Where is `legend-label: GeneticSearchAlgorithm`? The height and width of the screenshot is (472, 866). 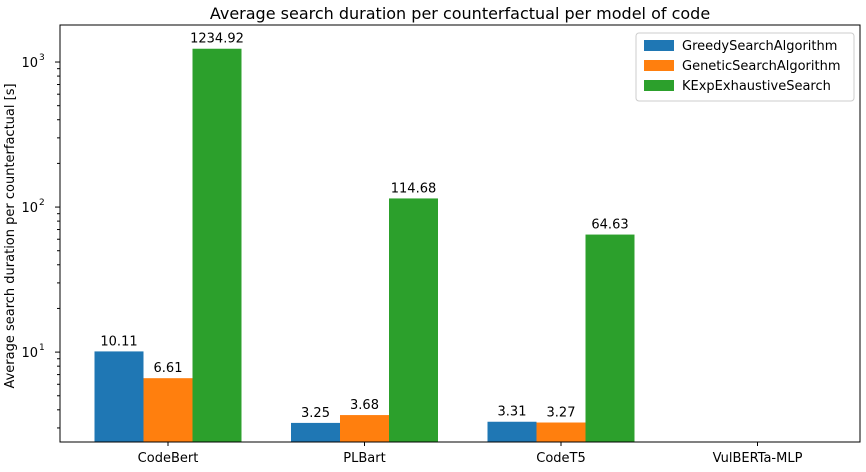 legend-label: GeneticSearchAlgorithm is located at coordinates (761, 66).